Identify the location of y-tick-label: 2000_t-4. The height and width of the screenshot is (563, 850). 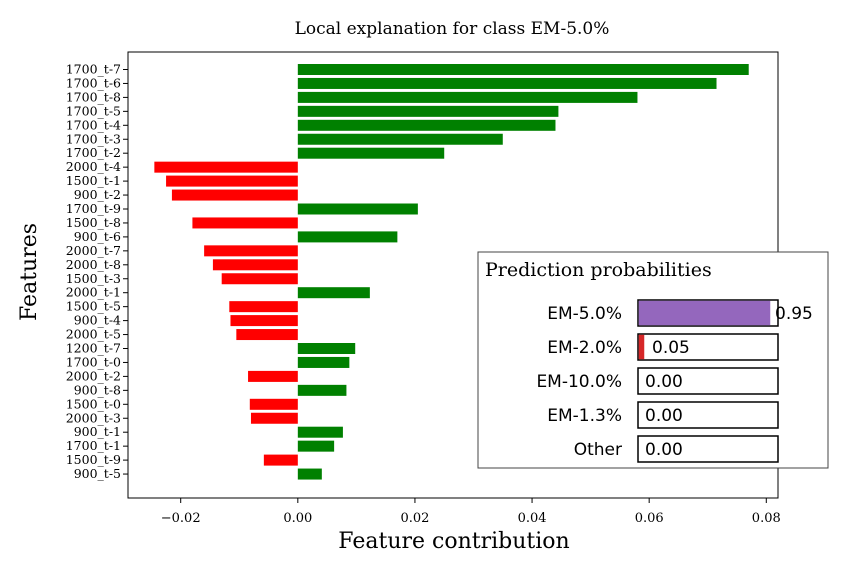
(93, 166).